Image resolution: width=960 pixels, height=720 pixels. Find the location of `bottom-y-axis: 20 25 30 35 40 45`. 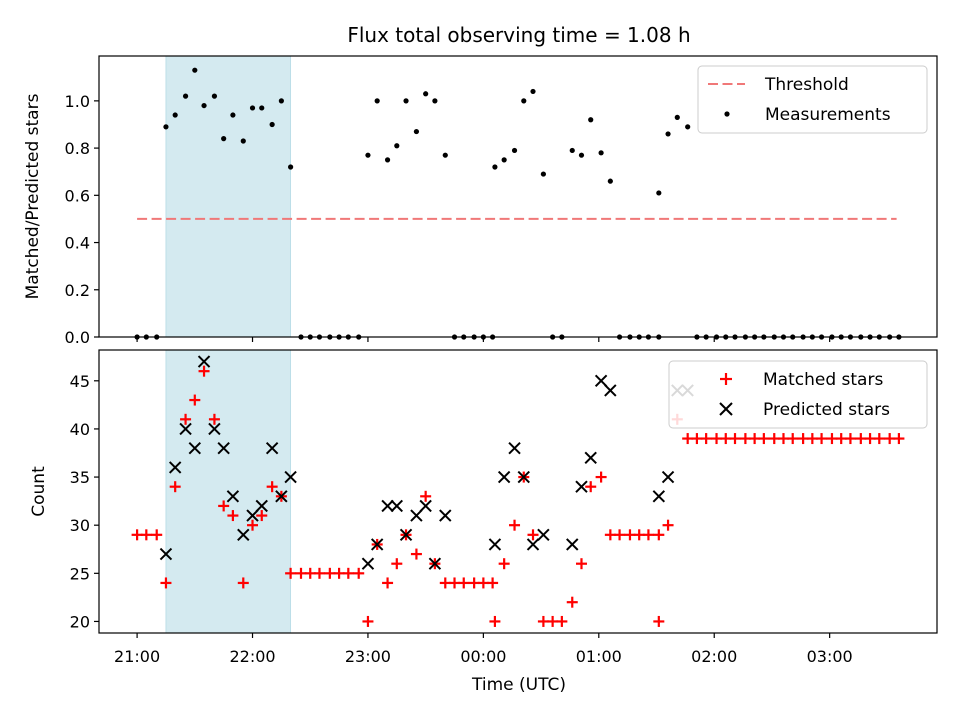

bottom-y-axis: 20 25 30 35 40 45 is located at coordinates (84, 501).